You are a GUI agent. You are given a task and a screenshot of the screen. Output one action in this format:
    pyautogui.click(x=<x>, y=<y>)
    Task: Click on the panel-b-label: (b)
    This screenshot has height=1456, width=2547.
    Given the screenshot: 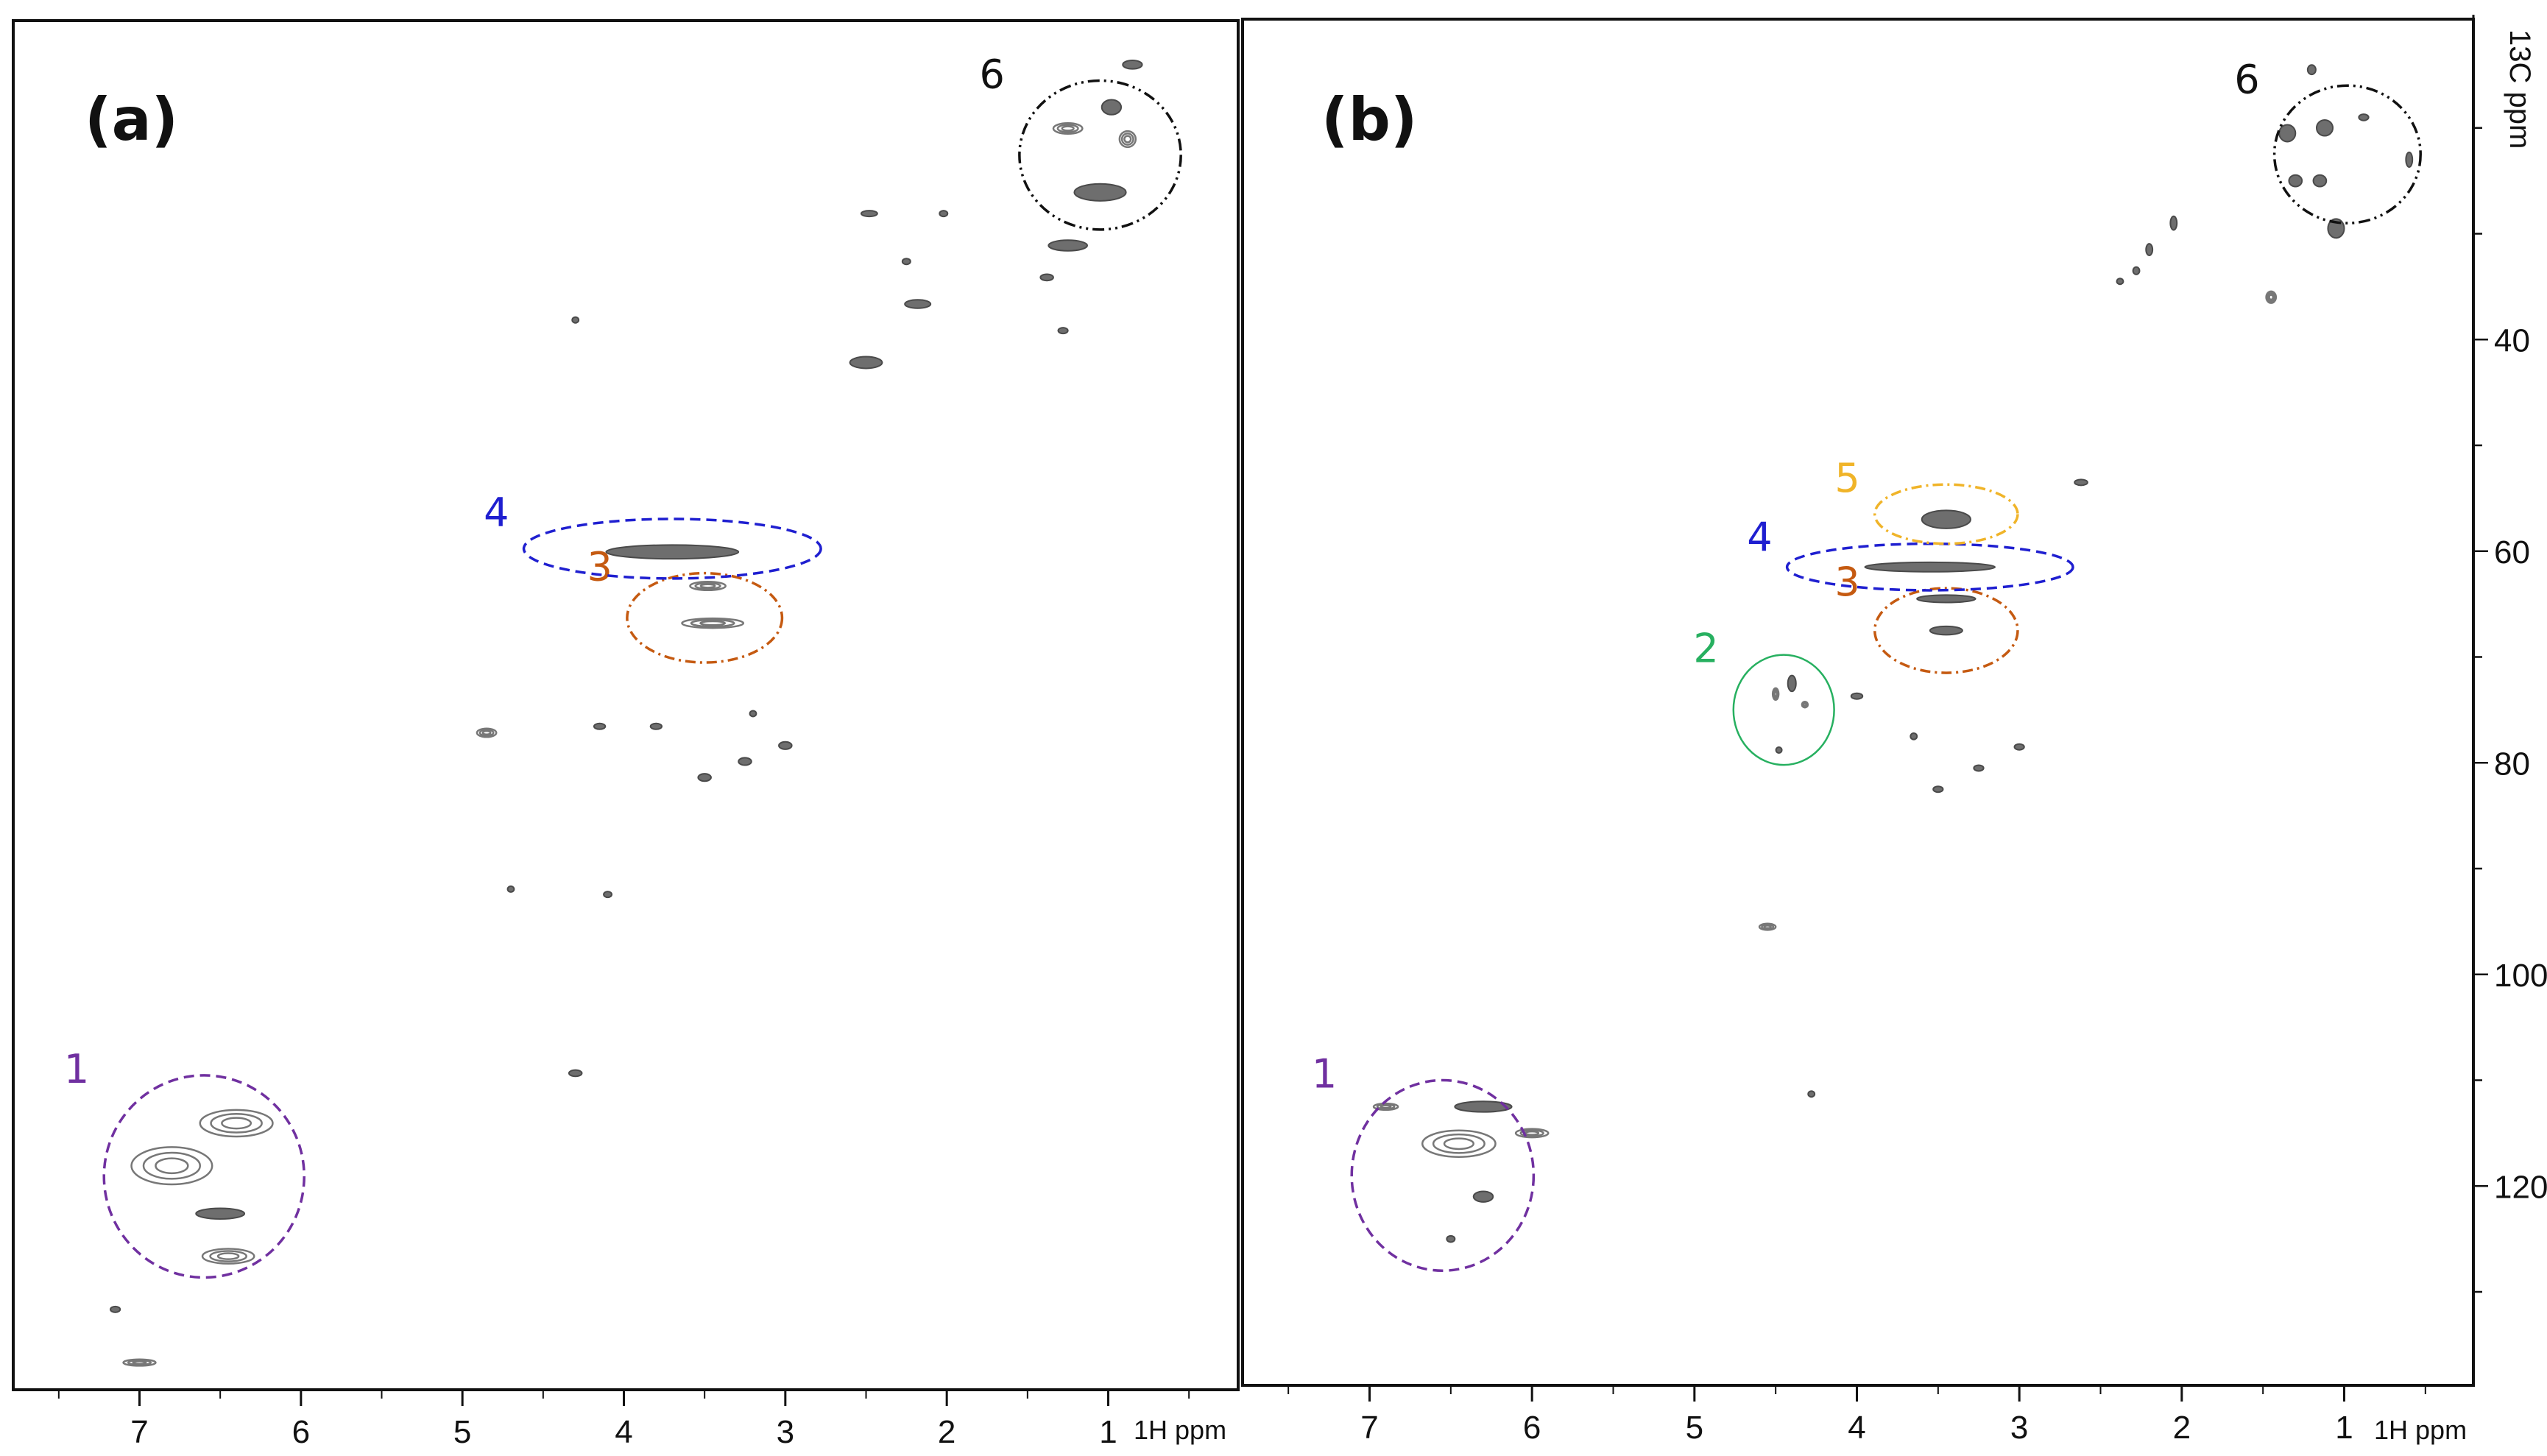 What is the action you would take?
    pyautogui.click(x=1369, y=119)
    